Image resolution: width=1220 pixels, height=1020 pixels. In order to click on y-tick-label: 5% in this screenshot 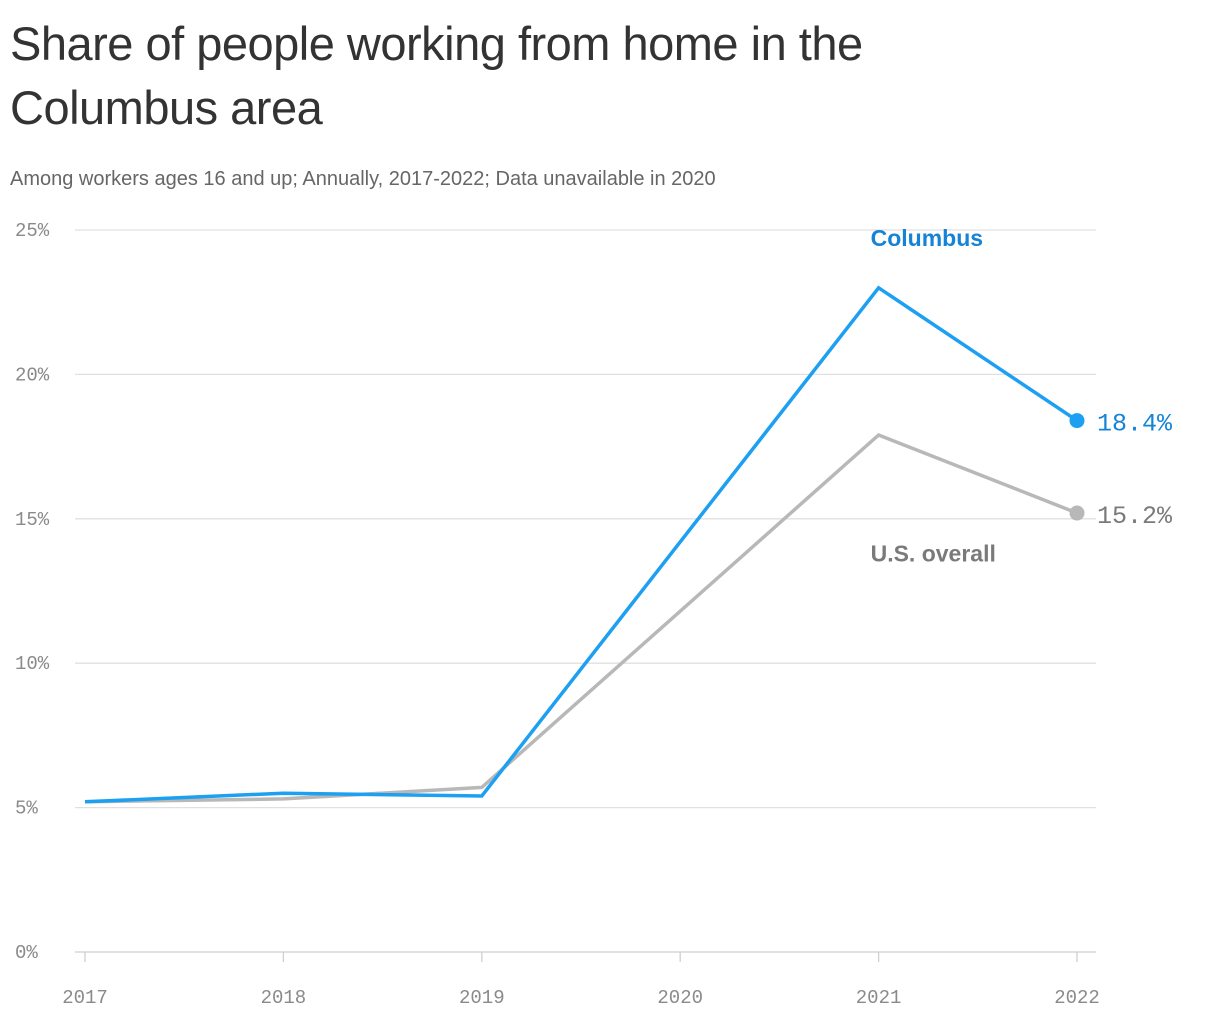, I will do `click(26, 809)`.